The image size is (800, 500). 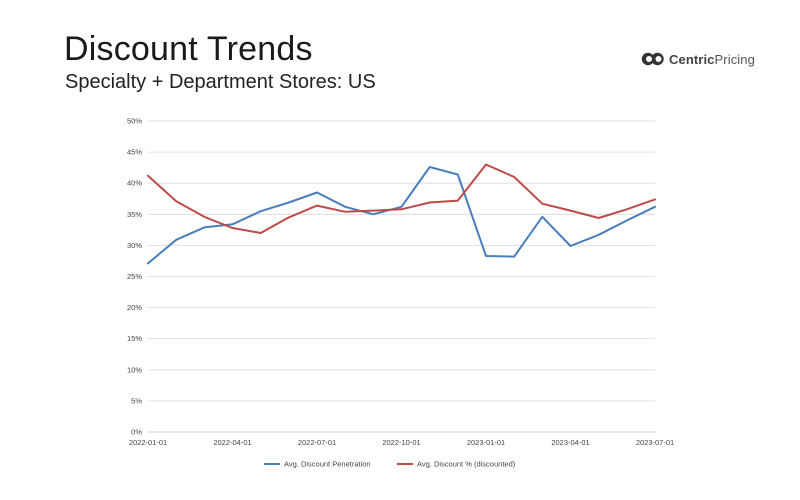 I want to click on legend-label: Avg. Discount Penetration, so click(x=327, y=464).